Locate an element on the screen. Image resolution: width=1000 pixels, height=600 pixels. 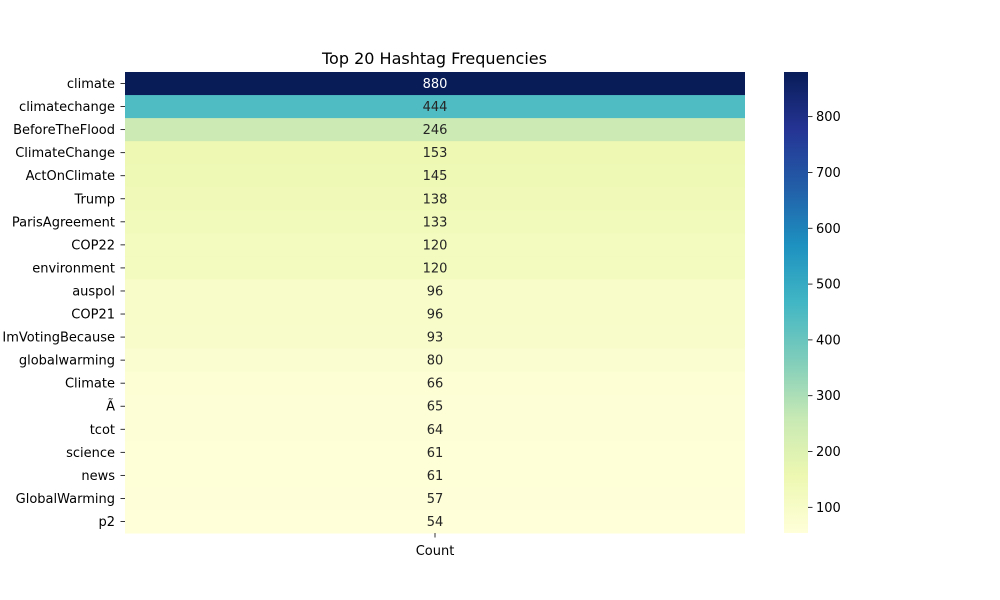
x-tick-label: Count is located at coordinates (435, 551).